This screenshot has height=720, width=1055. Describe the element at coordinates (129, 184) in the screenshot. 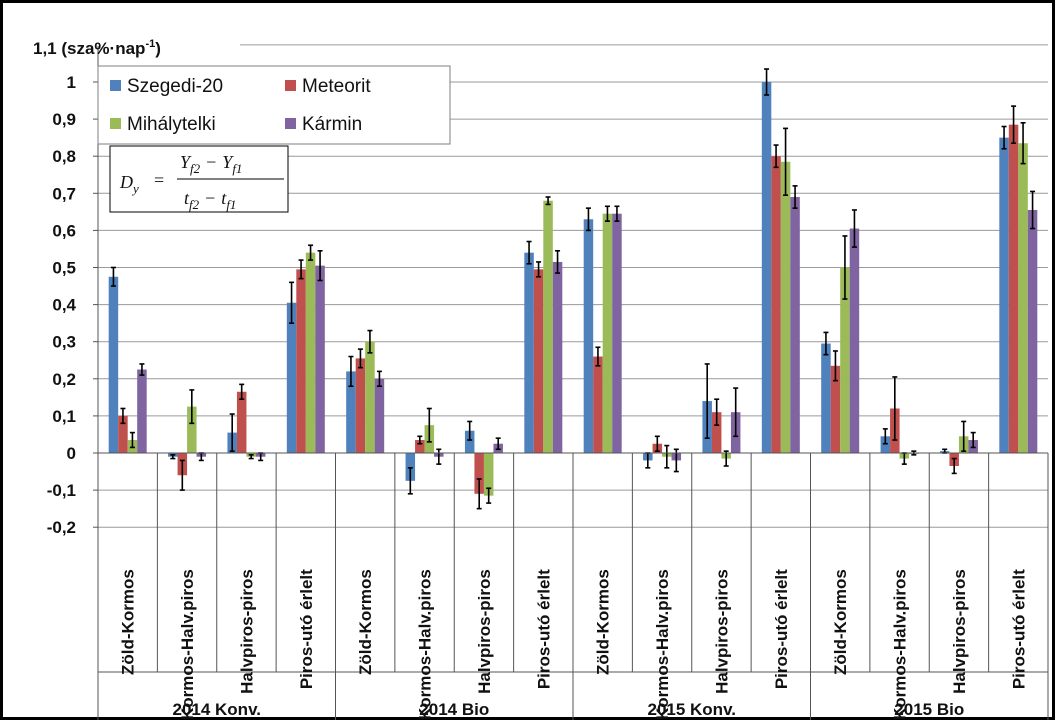

I see `formula-lhs: Dy` at that location.